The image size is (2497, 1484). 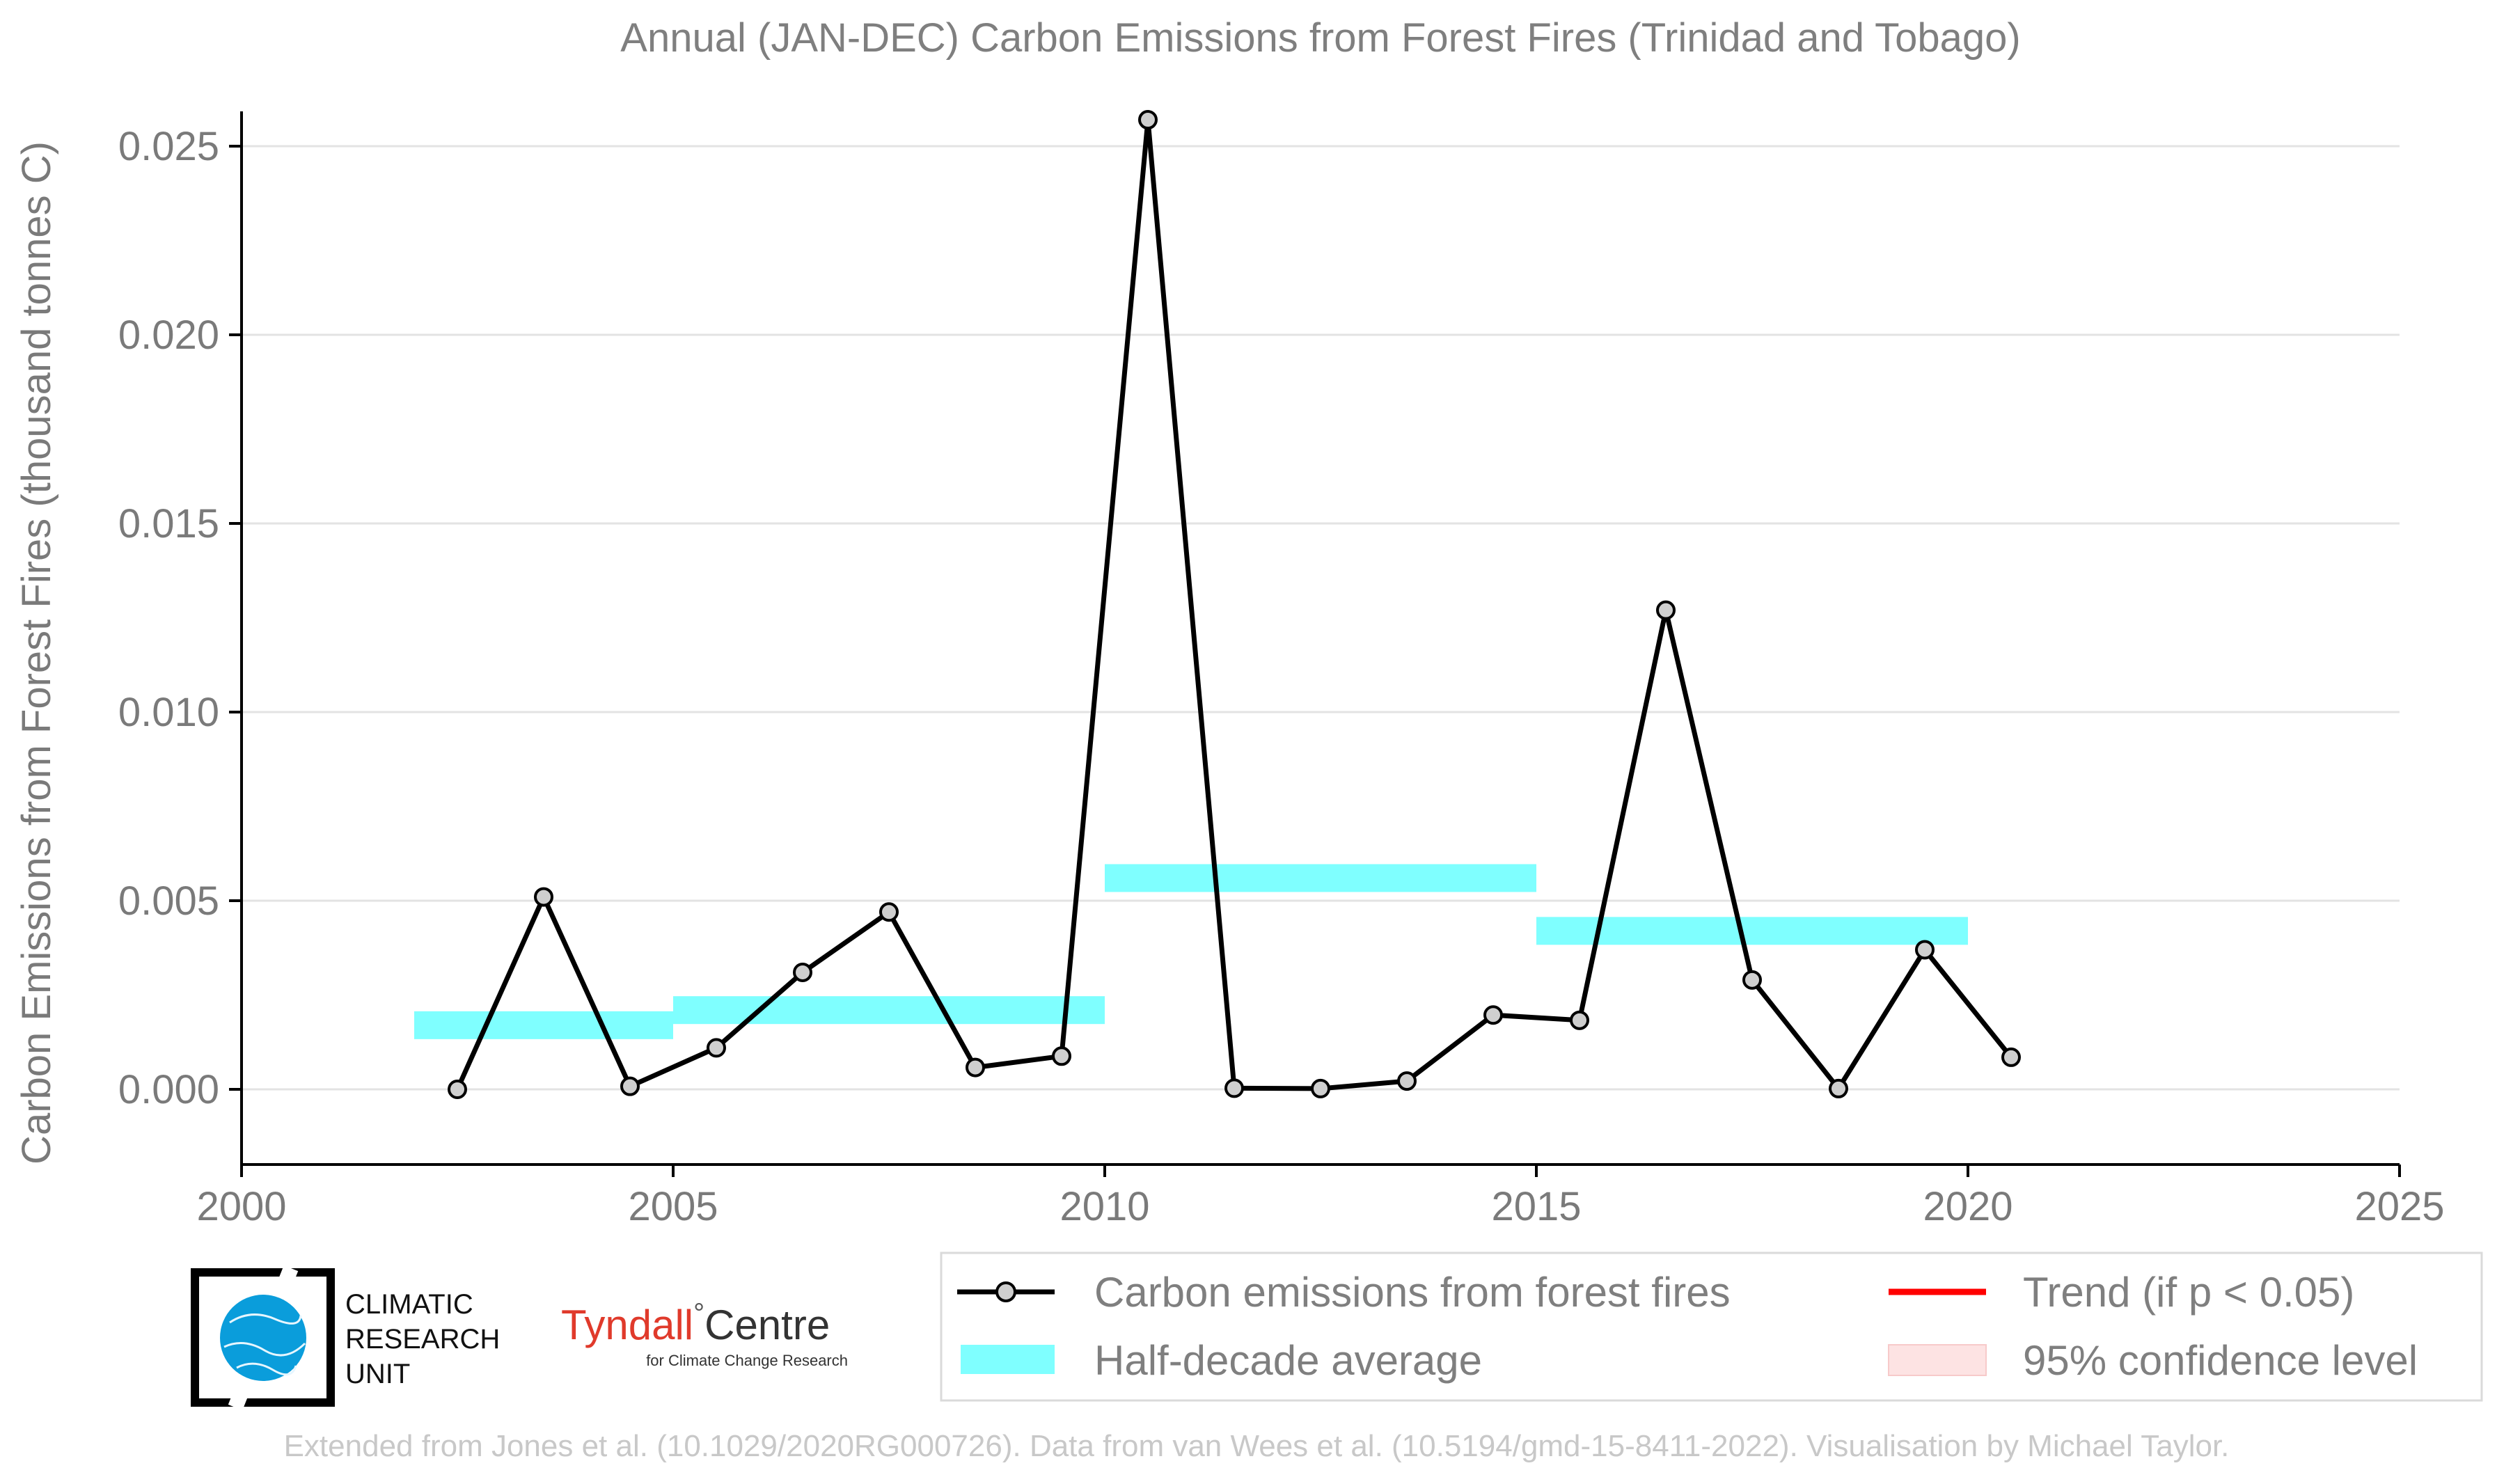 I want to click on tyndall-logo-degree: °, so click(x=698, y=1313).